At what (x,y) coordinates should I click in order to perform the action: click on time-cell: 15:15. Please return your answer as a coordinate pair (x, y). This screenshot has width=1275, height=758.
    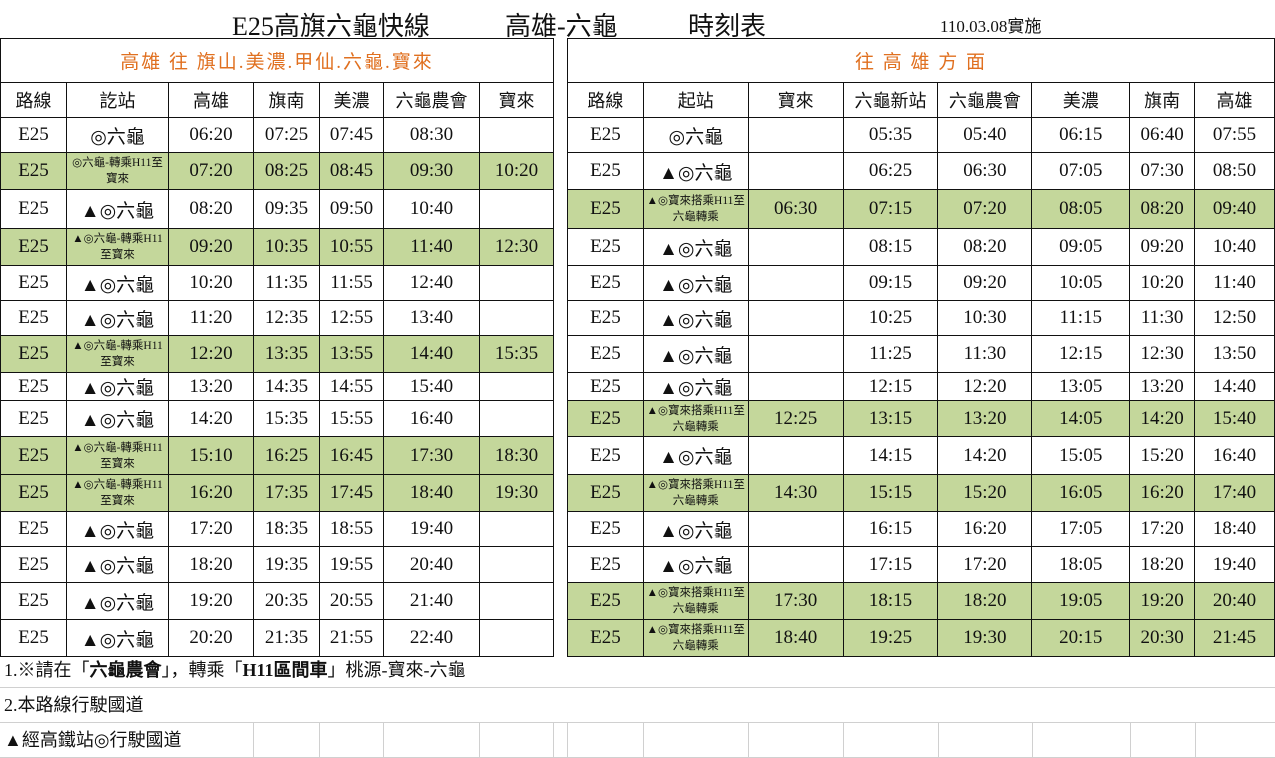
    Looking at the image, I should click on (890, 493).